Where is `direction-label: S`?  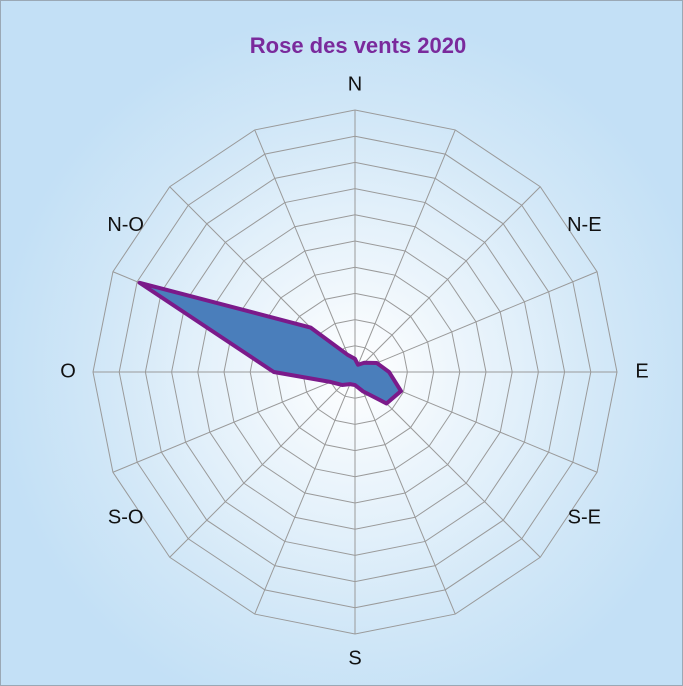
direction-label: S is located at coordinates (354, 658).